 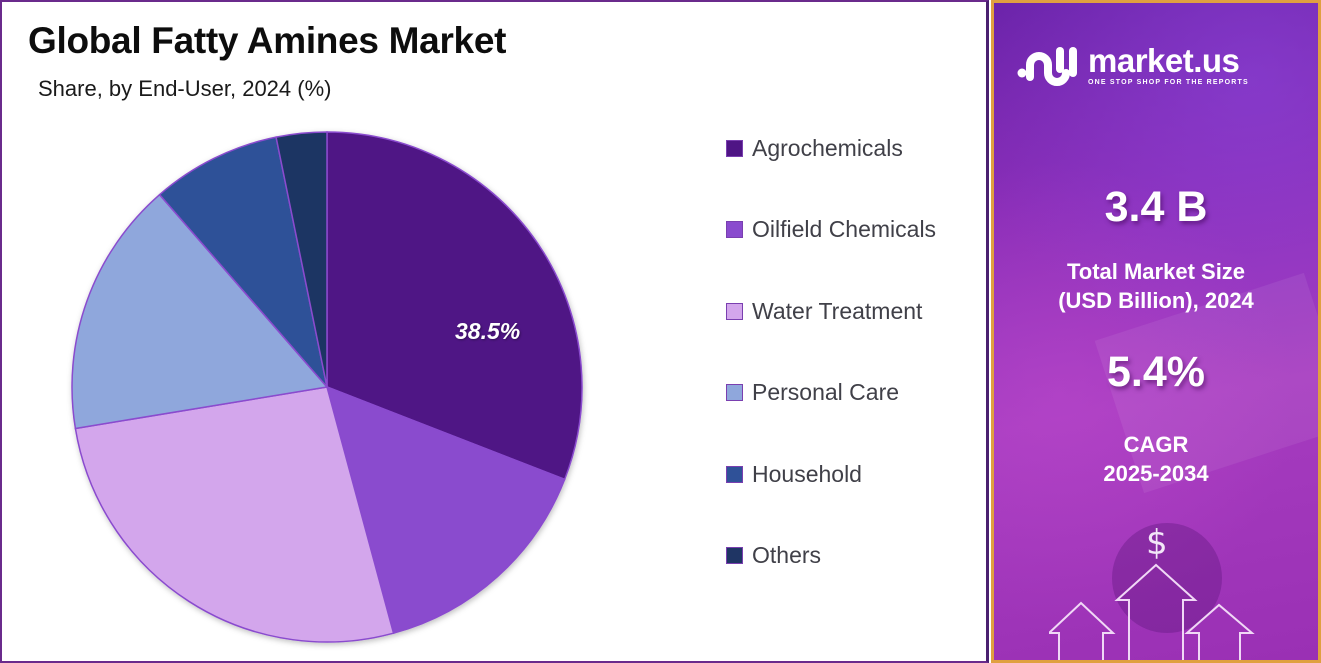 I want to click on legend-label: Agrochemicals, so click(x=827, y=147).